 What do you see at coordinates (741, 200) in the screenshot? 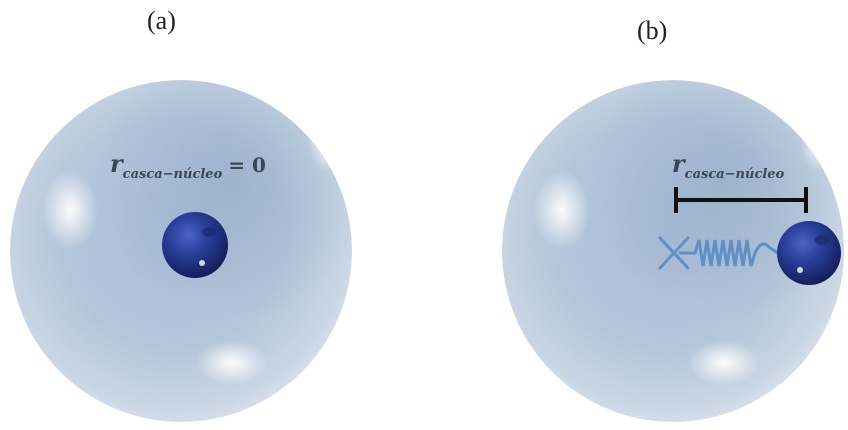
I see `distance-bar` at bounding box center [741, 200].